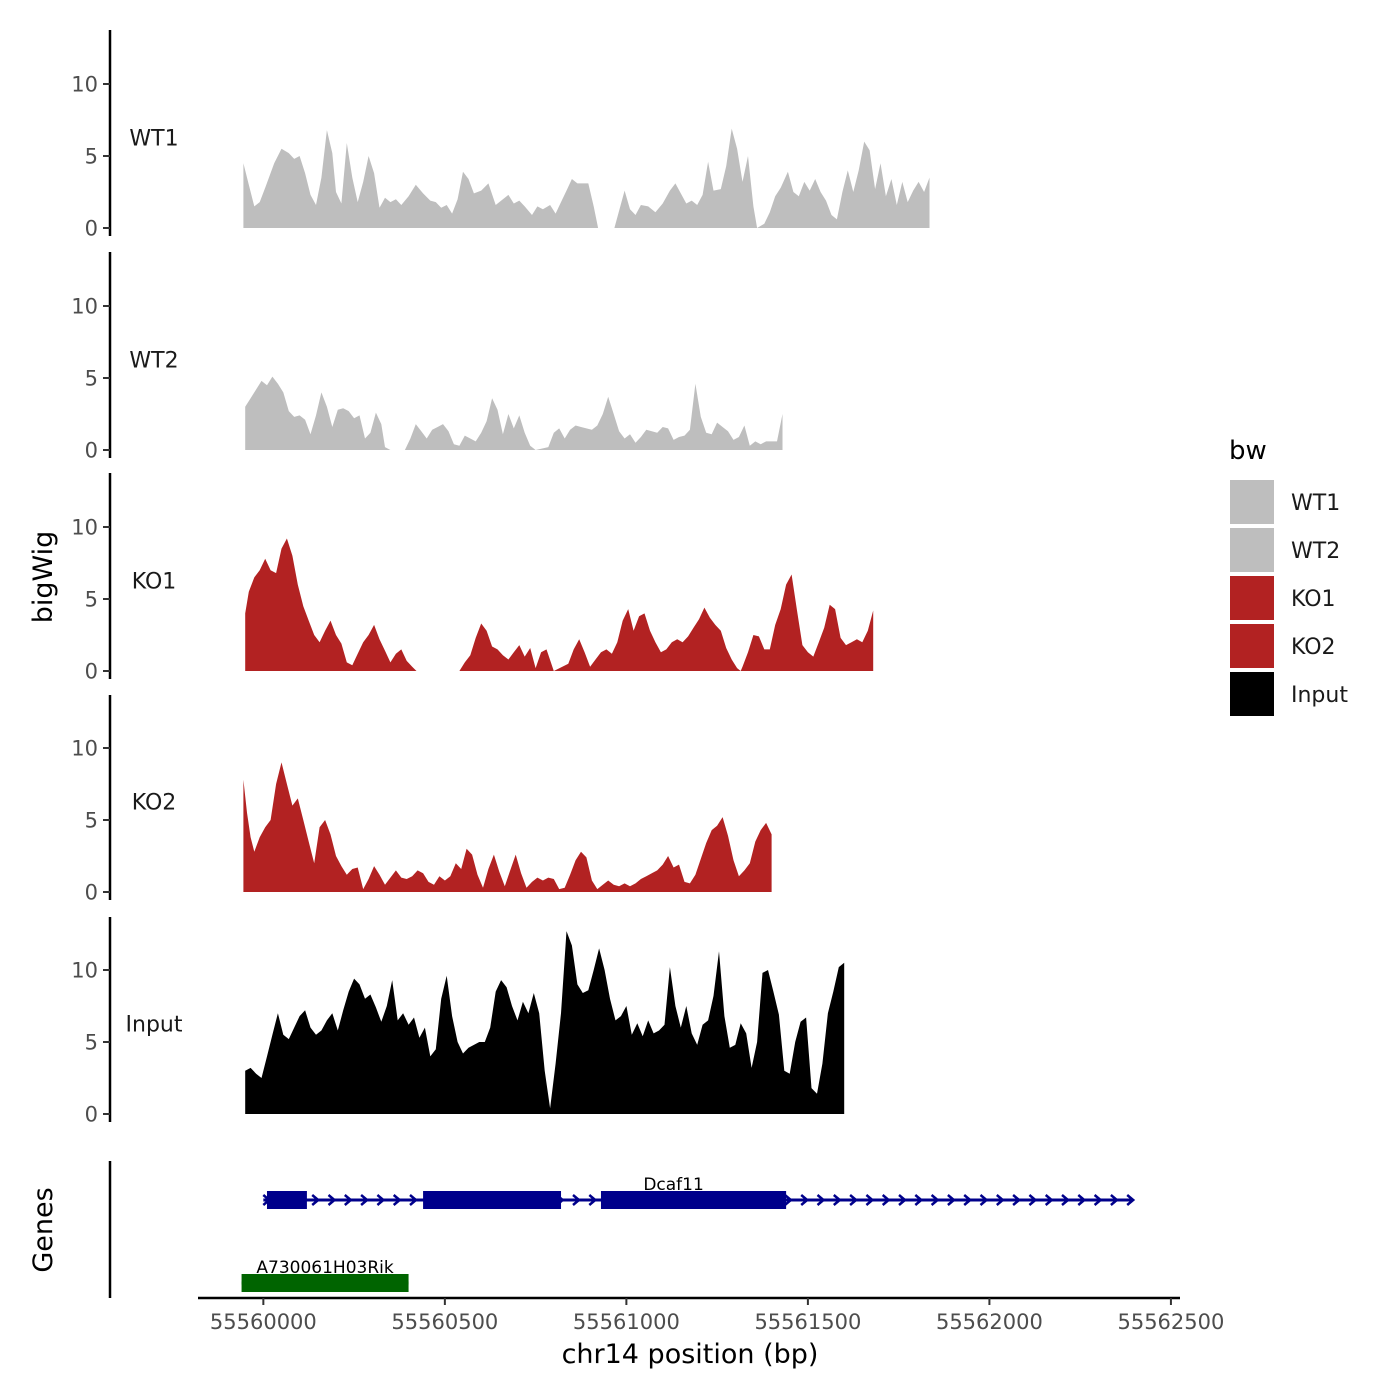 The height and width of the screenshot is (1400, 1400). Describe the element at coordinates (673, 1185) in the screenshot. I see `gene-label: Dcaf11` at that location.